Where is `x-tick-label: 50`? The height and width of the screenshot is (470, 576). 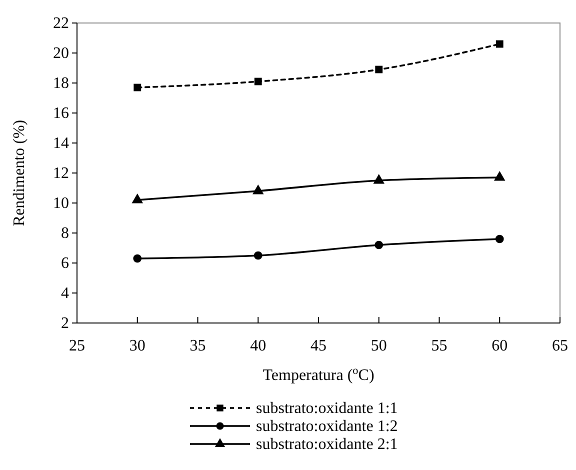 x-tick-label: 50 is located at coordinates (378, 345).